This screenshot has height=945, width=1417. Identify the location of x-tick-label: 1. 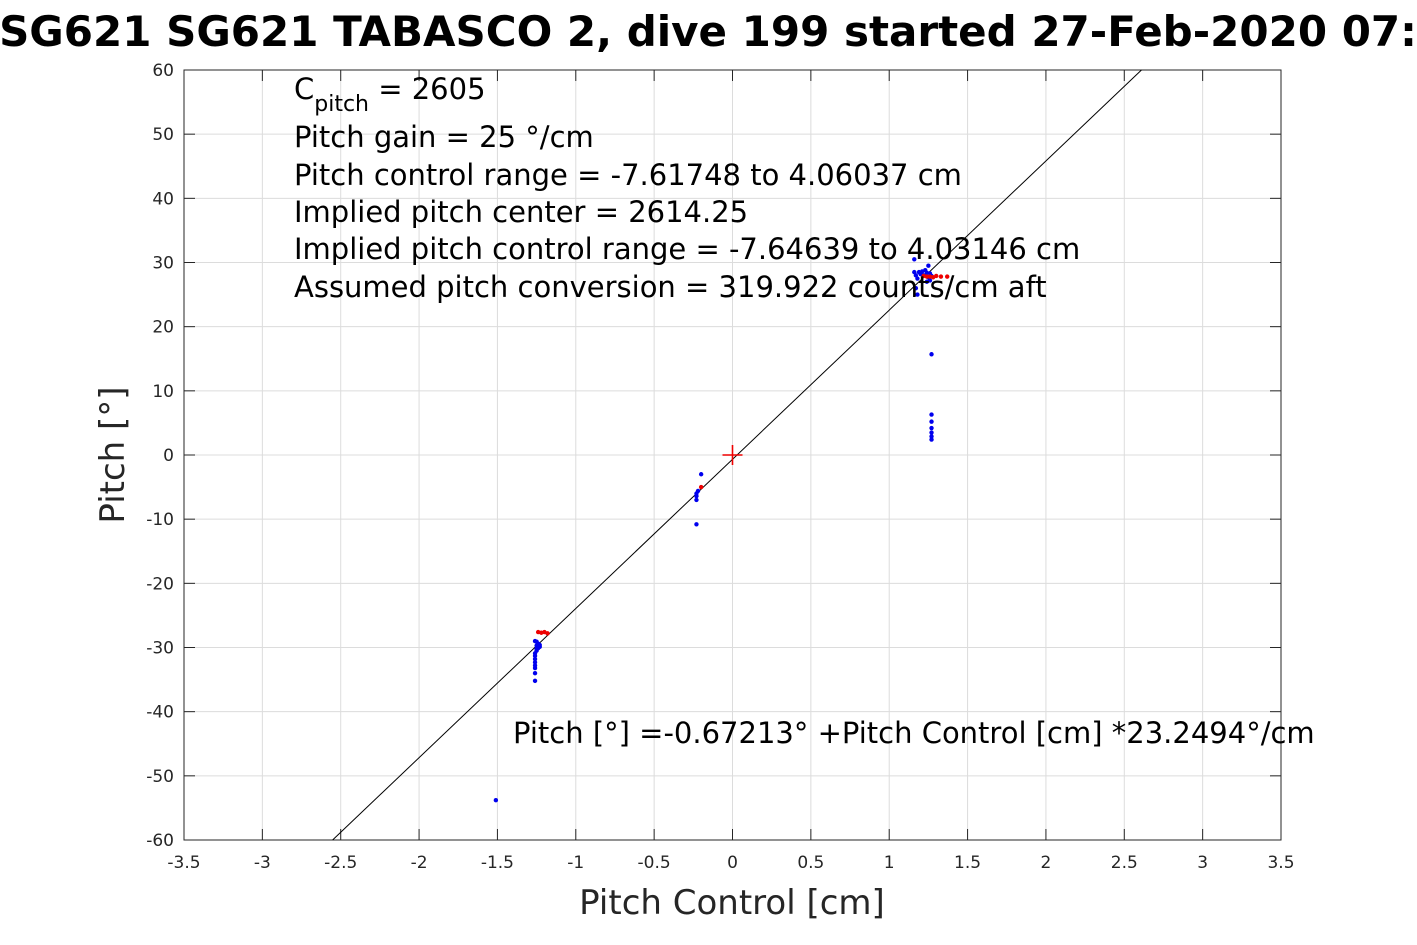
(889, 863).